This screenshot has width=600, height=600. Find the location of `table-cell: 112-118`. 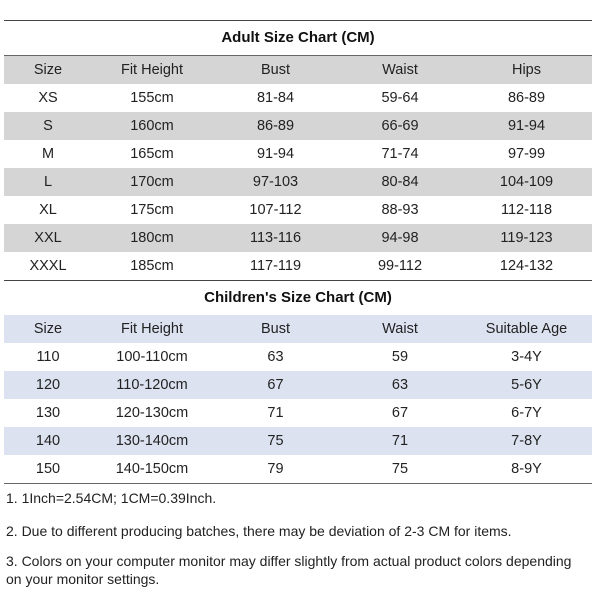

table-cell: 112-118 is located at coordinates (526, 210).